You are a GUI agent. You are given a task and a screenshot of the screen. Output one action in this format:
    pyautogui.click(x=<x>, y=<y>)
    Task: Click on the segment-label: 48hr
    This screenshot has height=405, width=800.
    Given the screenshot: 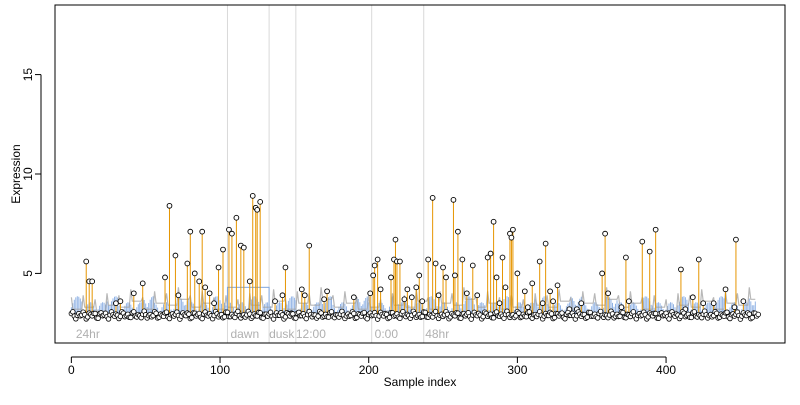 What is the action you would take?
    pyautogui.click(x=437, y=334)
    